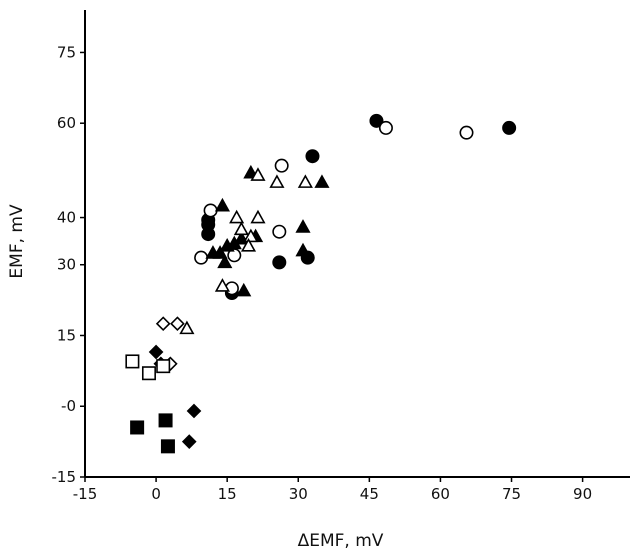 This screenshot has height=556, width=639. Describe the element at coordinates (66, 335) in the screenshot. I see `y-tick-label: 15` at that location.